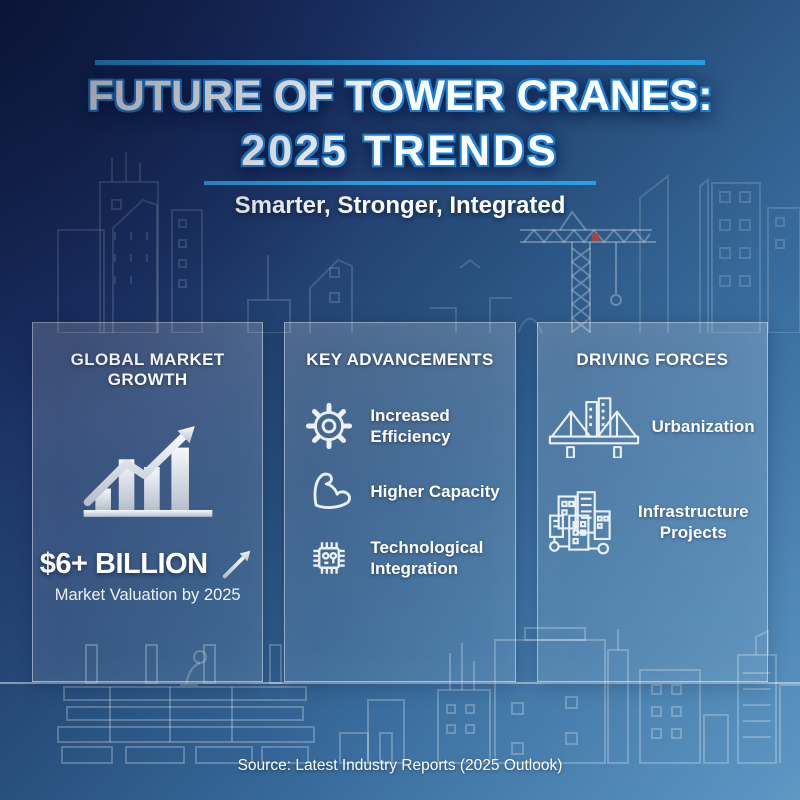 The width and height of the screenshot is (800, 800). What do you see at coordinates (329, 426) in the screenshot?
I see `gear-icon` at bounding box center [329, 426].